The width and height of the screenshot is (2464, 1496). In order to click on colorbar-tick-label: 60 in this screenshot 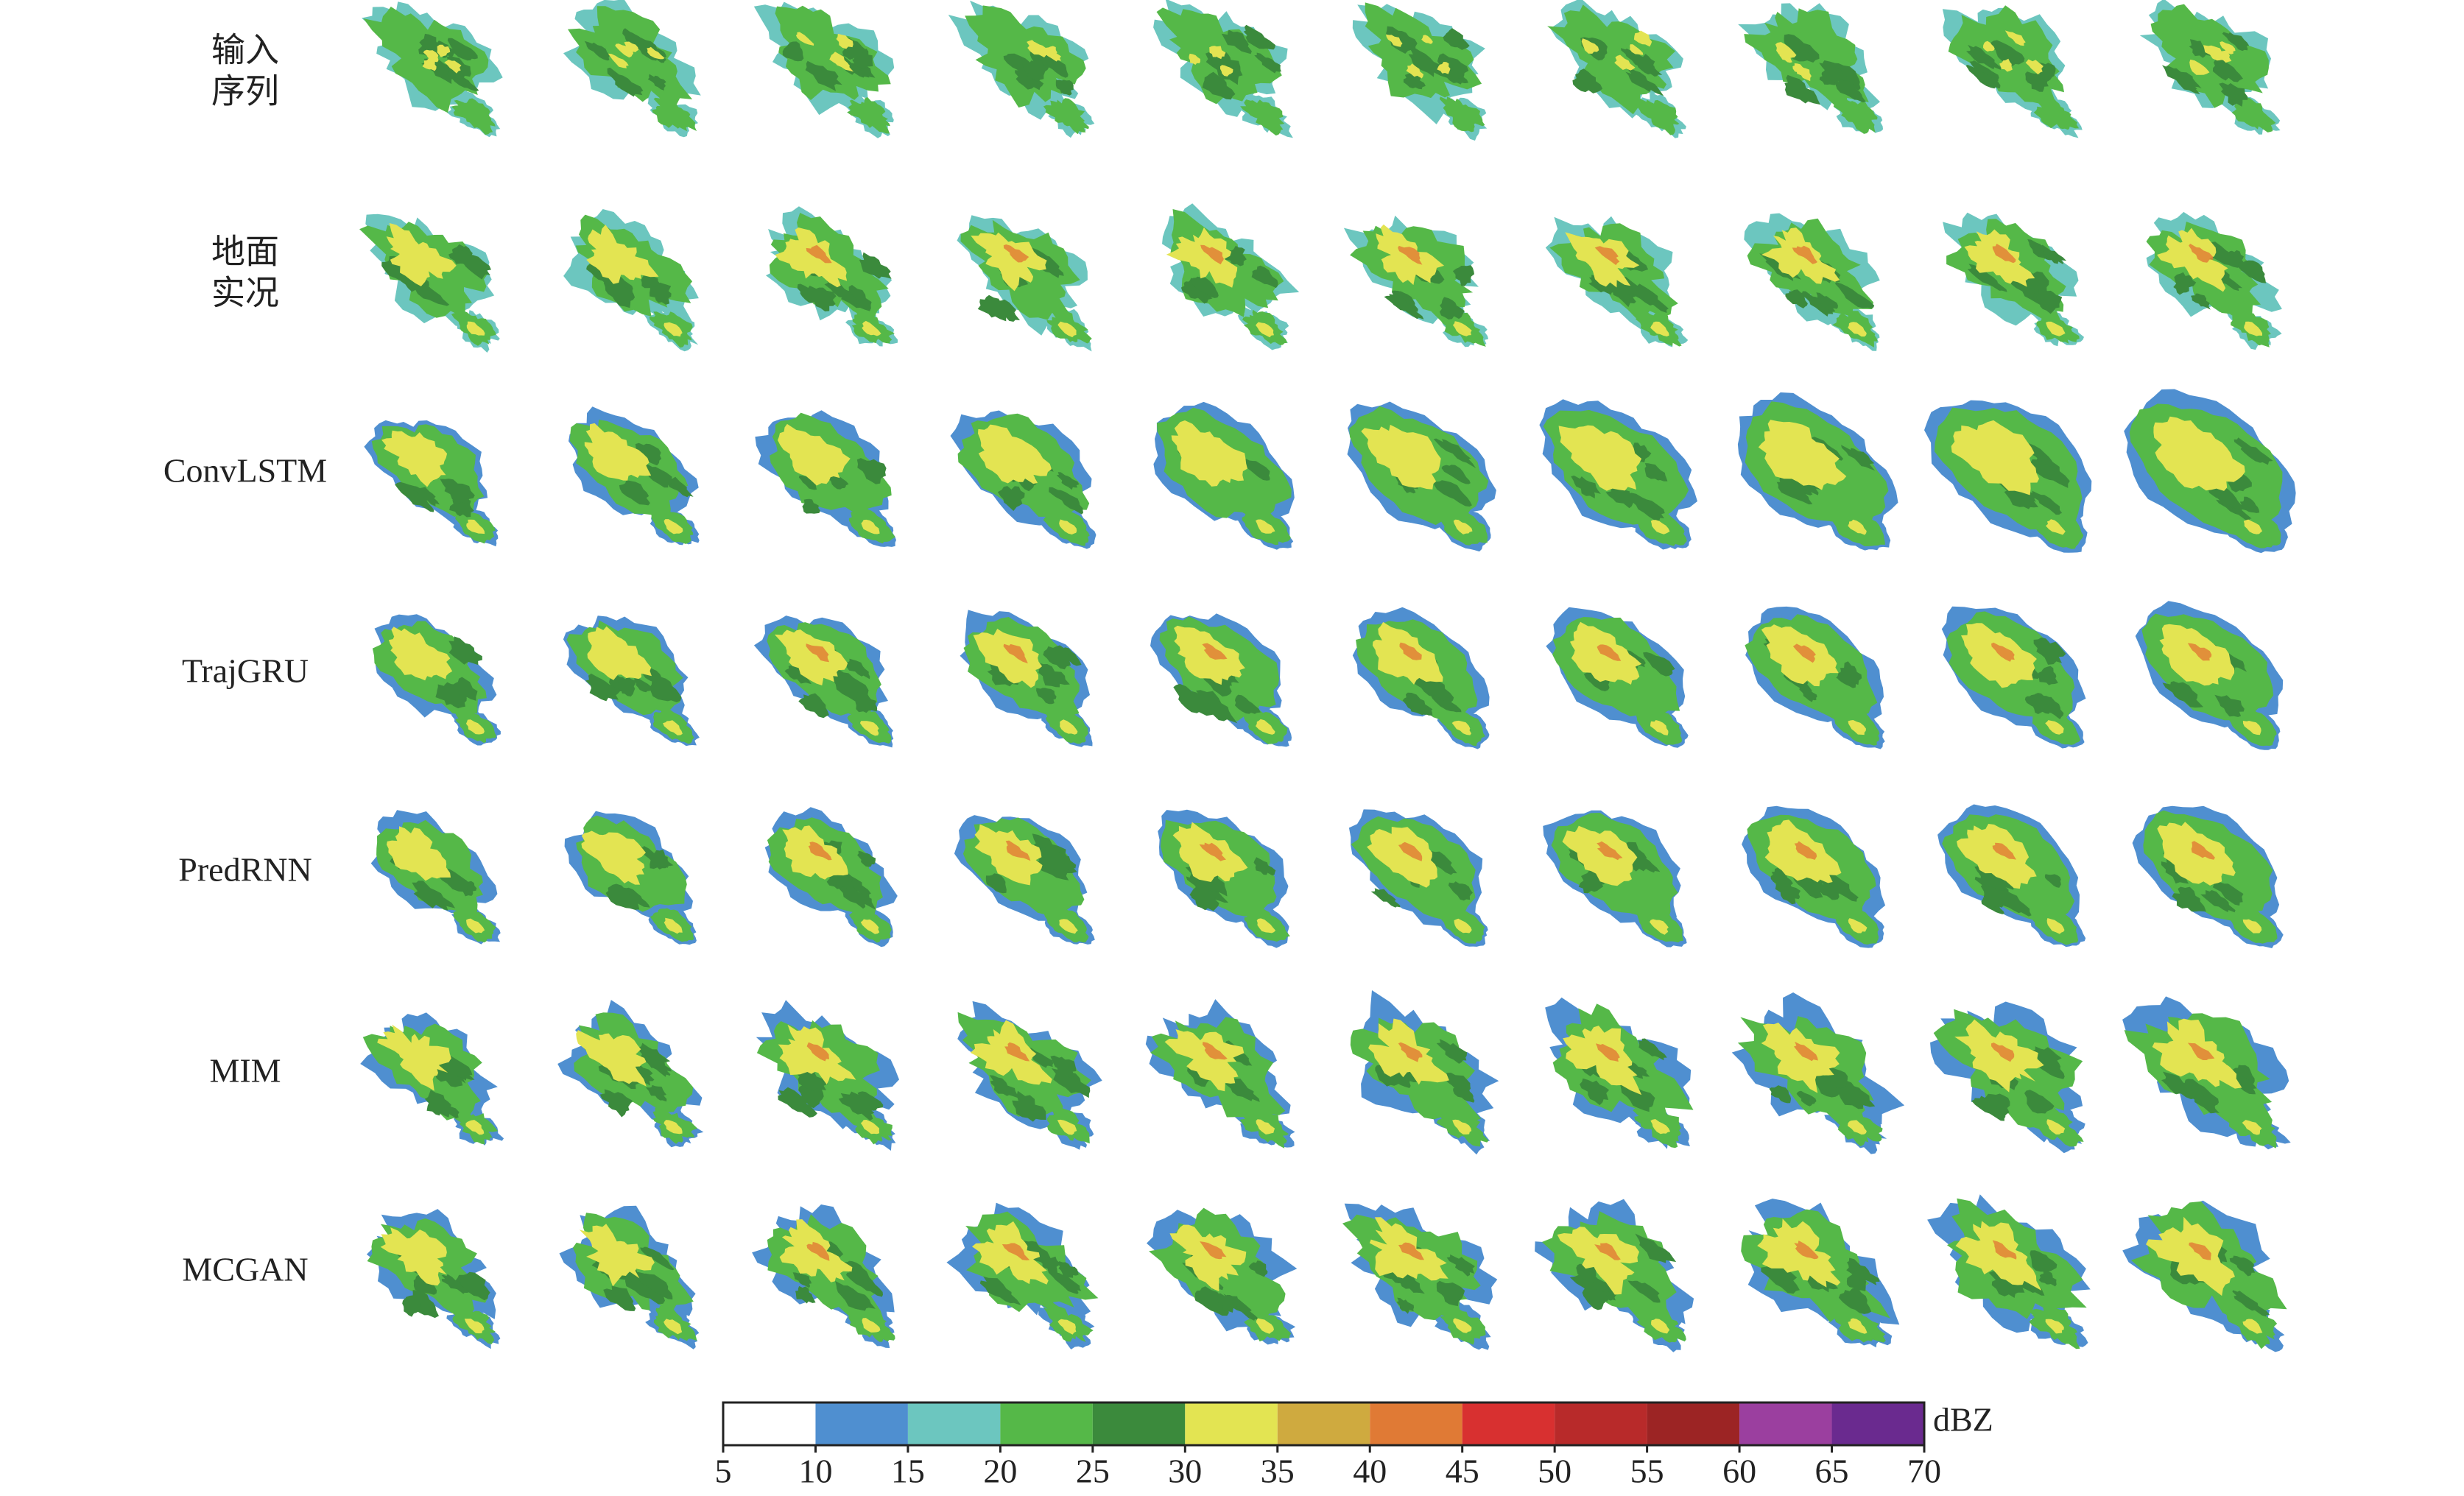, I will do `click(1739, 1472)`.